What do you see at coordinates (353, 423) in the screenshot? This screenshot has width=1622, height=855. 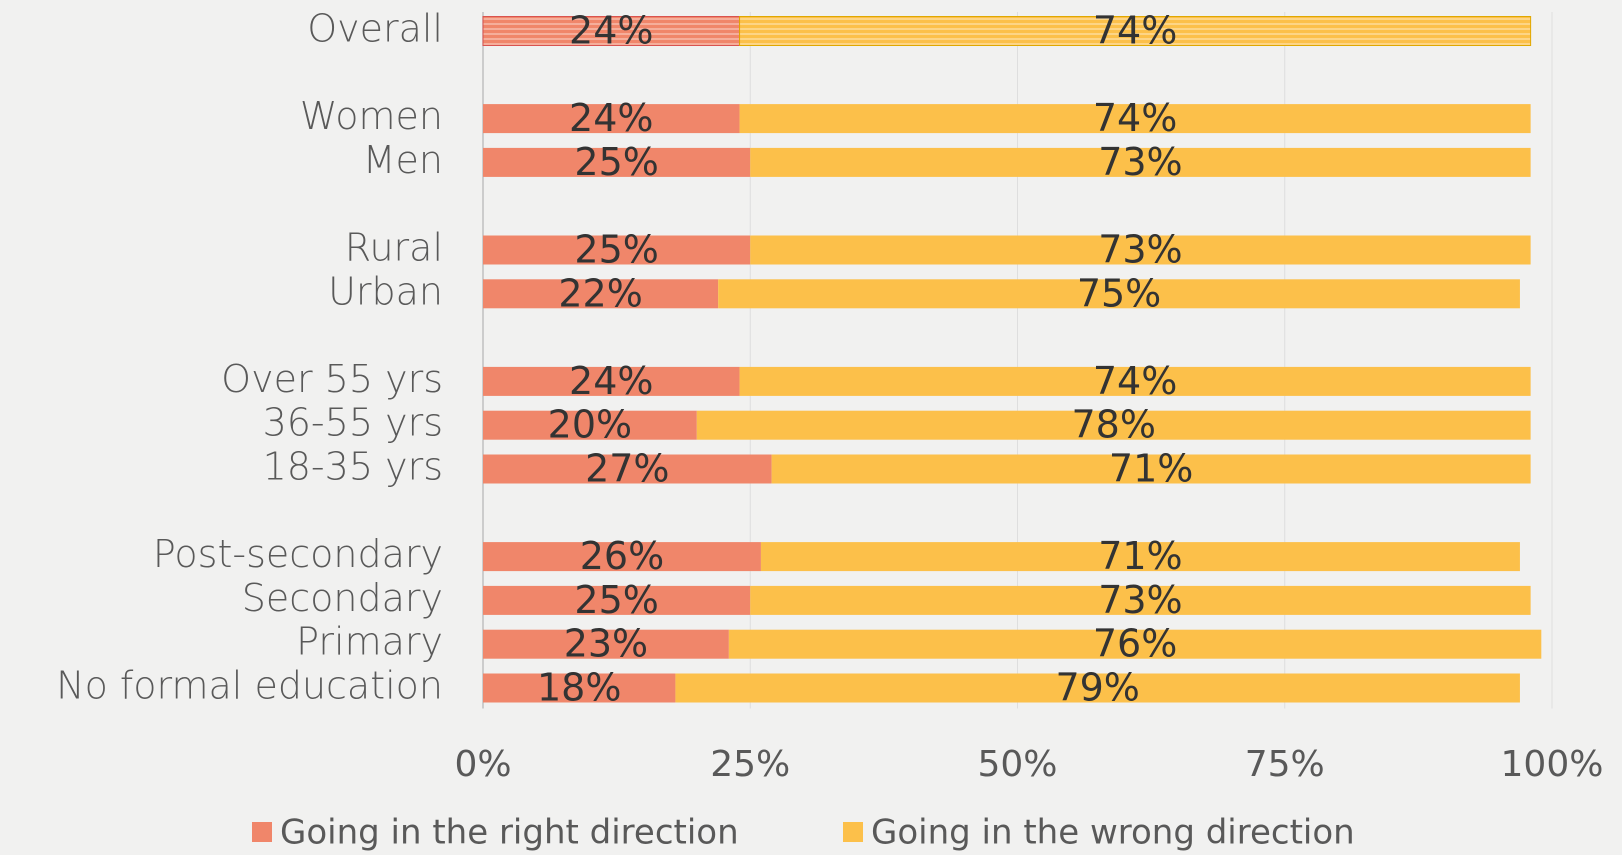 I see `category-label: 36-55 yrs` at bounding box center [353, 423].